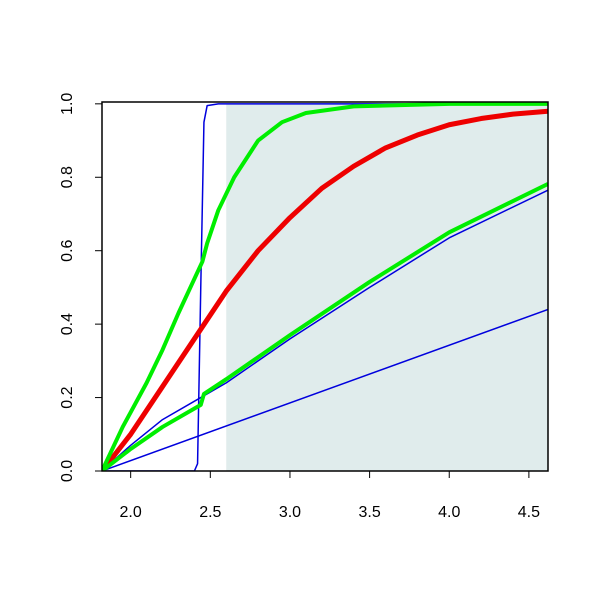 The height and width of the screenshot is (600, 600). What do you see at coordinates (67, 324) in the screenshot?
I see `y-tick-label: 0.4` at bounding box center [67, 324].